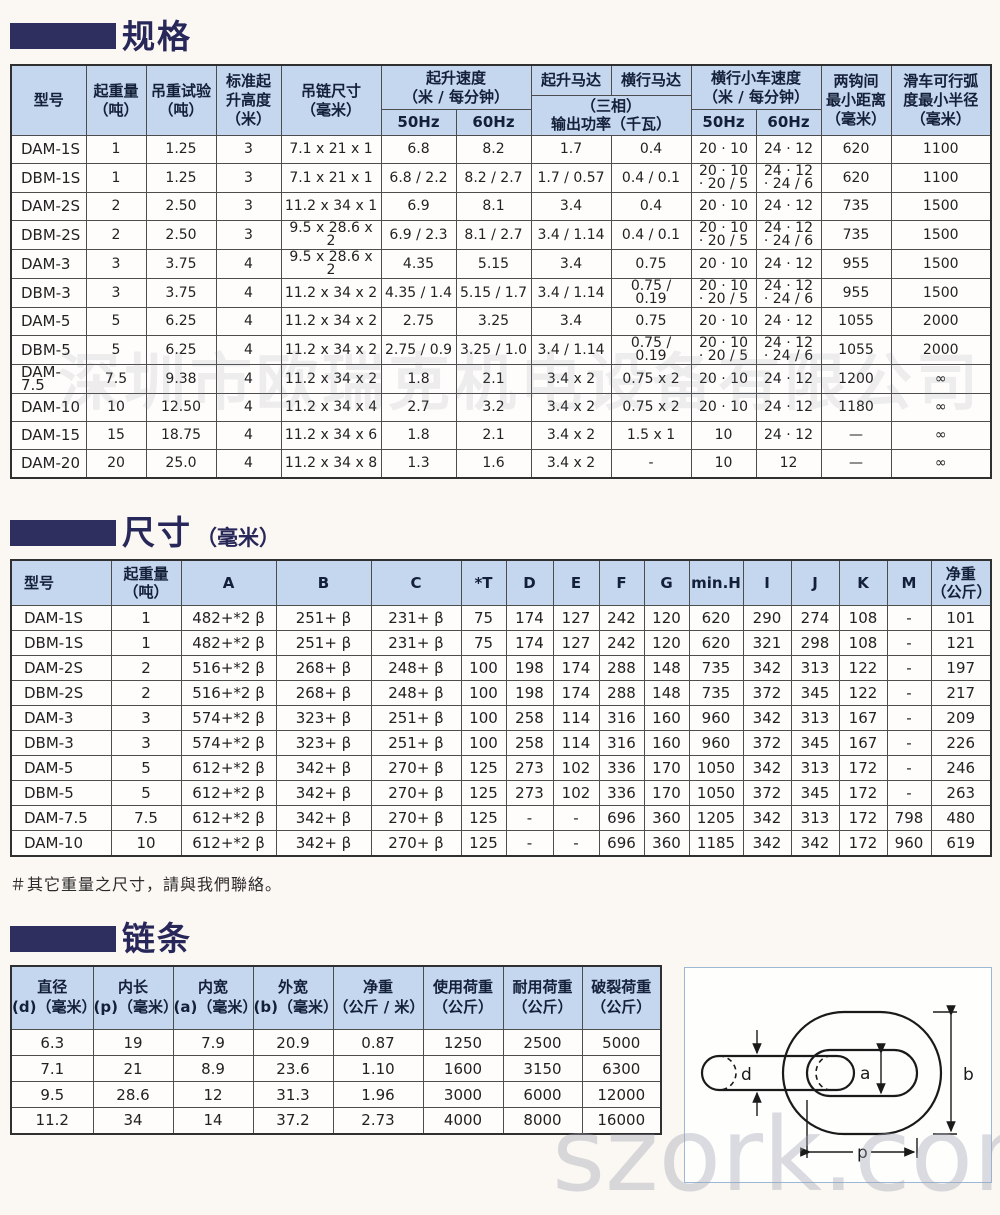 Image resolution: width=1000 pixels, height=1215 pixels. What do you see at coordinates (865, 1074) in the screenshot?
I see `dim-label-a: a` at bounding box center [865, 1074].